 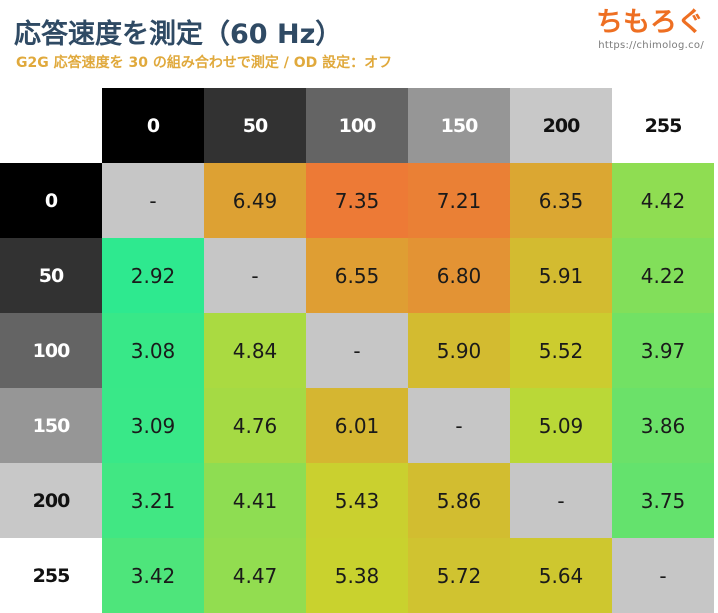 I want to click on heatmap-cell-255-to-0: 3.42, so click(x=153, y=575).